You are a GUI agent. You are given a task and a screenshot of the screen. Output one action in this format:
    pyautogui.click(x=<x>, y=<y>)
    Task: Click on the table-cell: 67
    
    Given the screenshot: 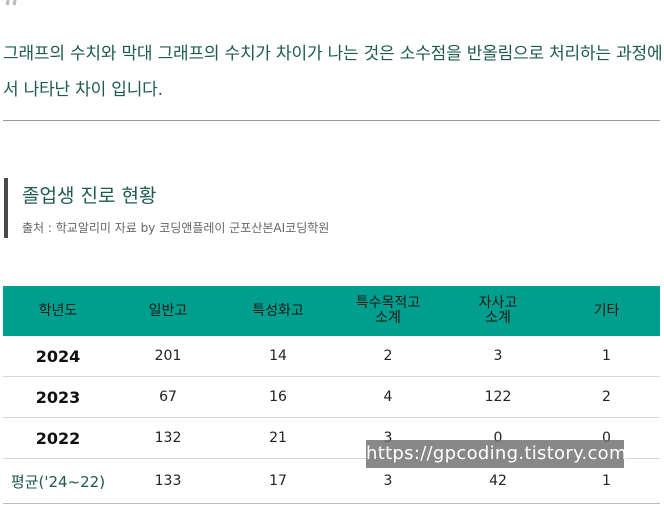 What is the action you would take?
    pyautogui.click(x=168, y=397)
    